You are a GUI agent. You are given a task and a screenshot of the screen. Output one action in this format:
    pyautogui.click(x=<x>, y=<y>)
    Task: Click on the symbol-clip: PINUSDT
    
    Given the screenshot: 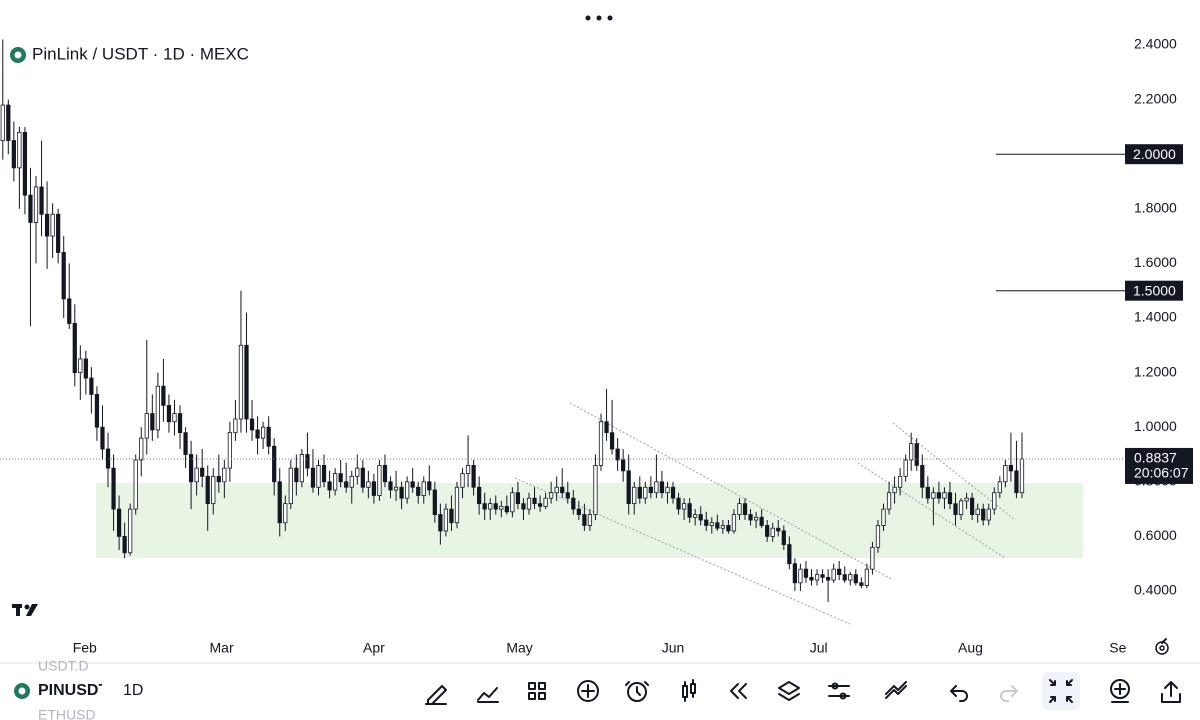 What is the action you would take?
    pyautogui.click(x=73, y=690)
    